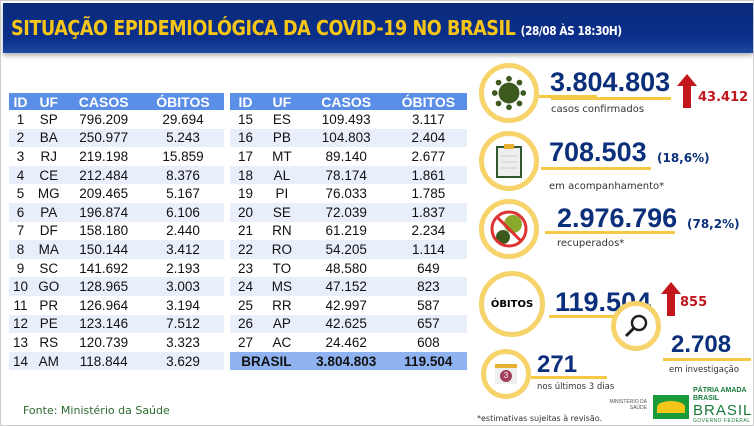 The image size is (754, 426). What do you see at coordinates (182, 175) in the screenshot?
I see `table-cell: 8.376` at bounding box center [182, 175].